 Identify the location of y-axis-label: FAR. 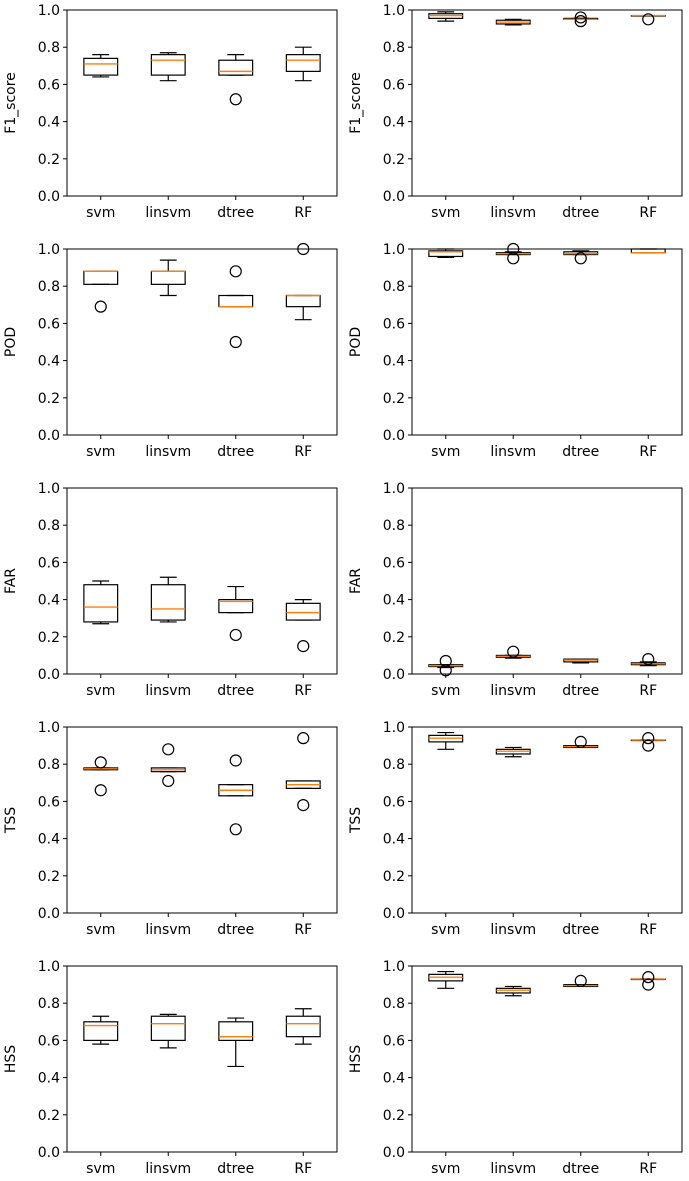
(11, 581).